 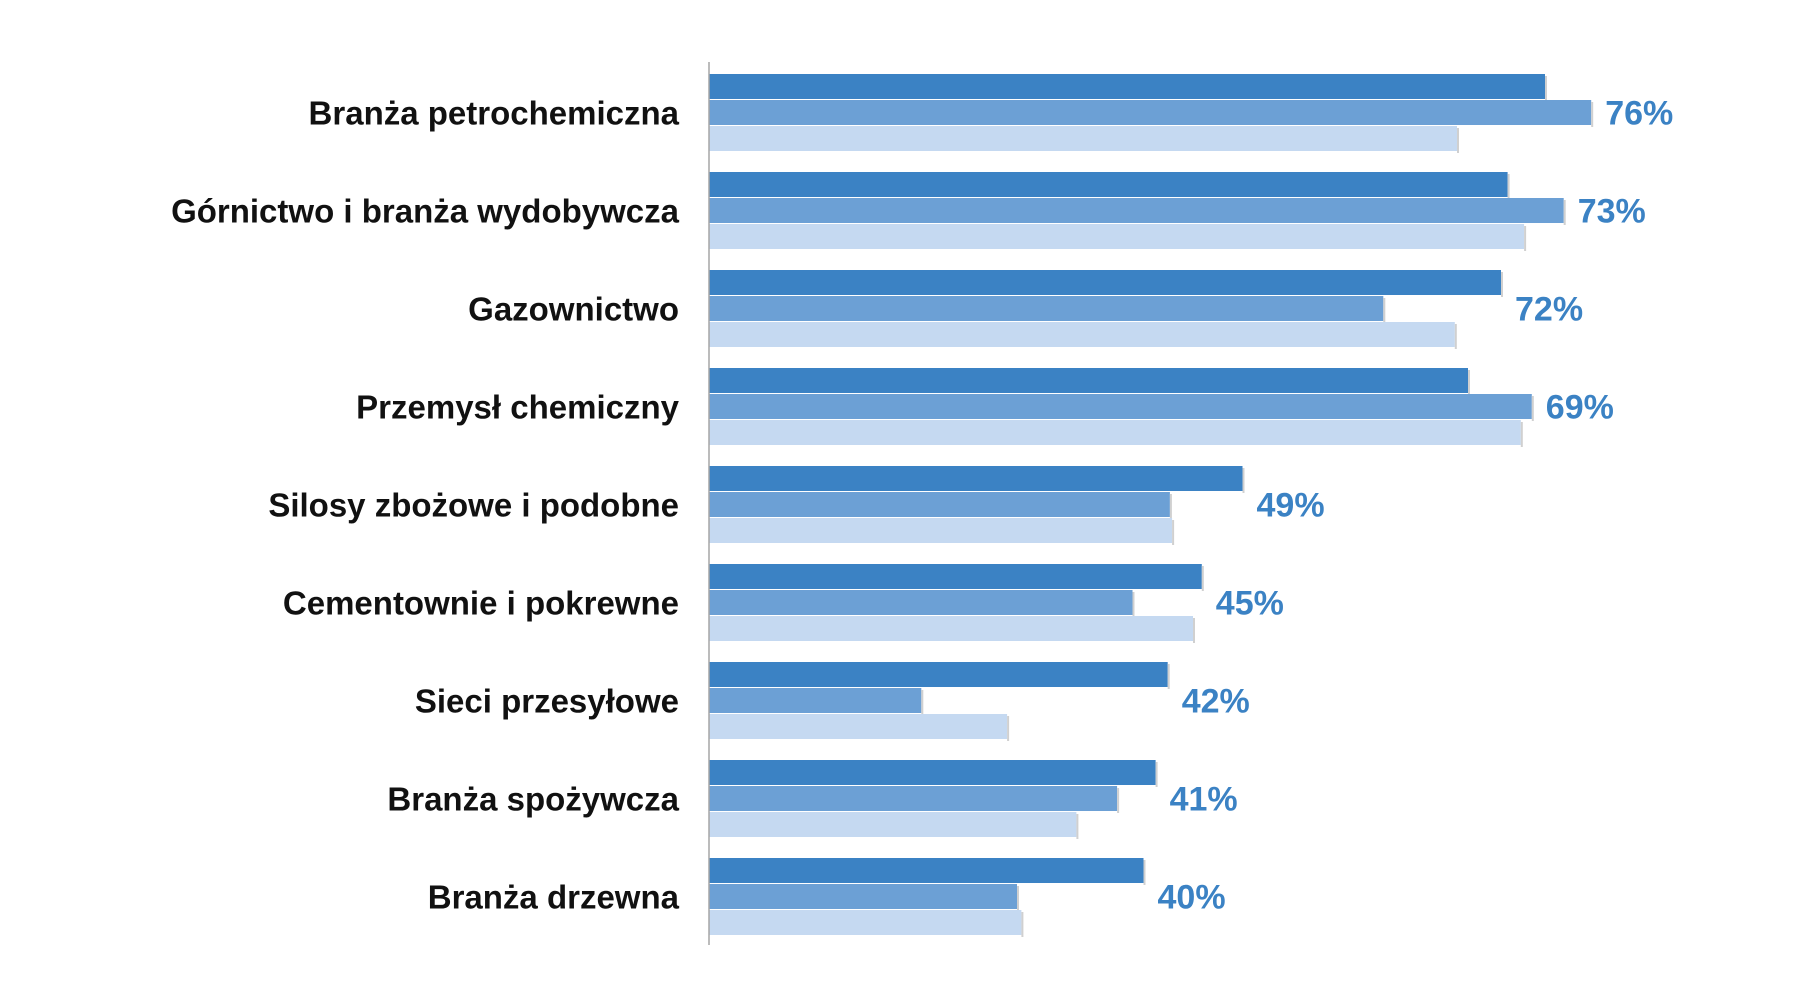 I want to click on category-label: Branża petrochemiczna, so click(x=494, y=113).